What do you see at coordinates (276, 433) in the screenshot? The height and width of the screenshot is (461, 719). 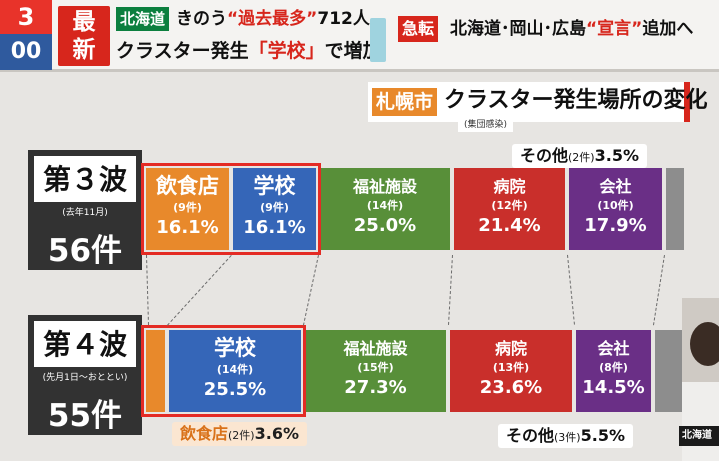 I see `callout-restaurant-wave4-pct: 3.6%` at bounding box center [276, 433].